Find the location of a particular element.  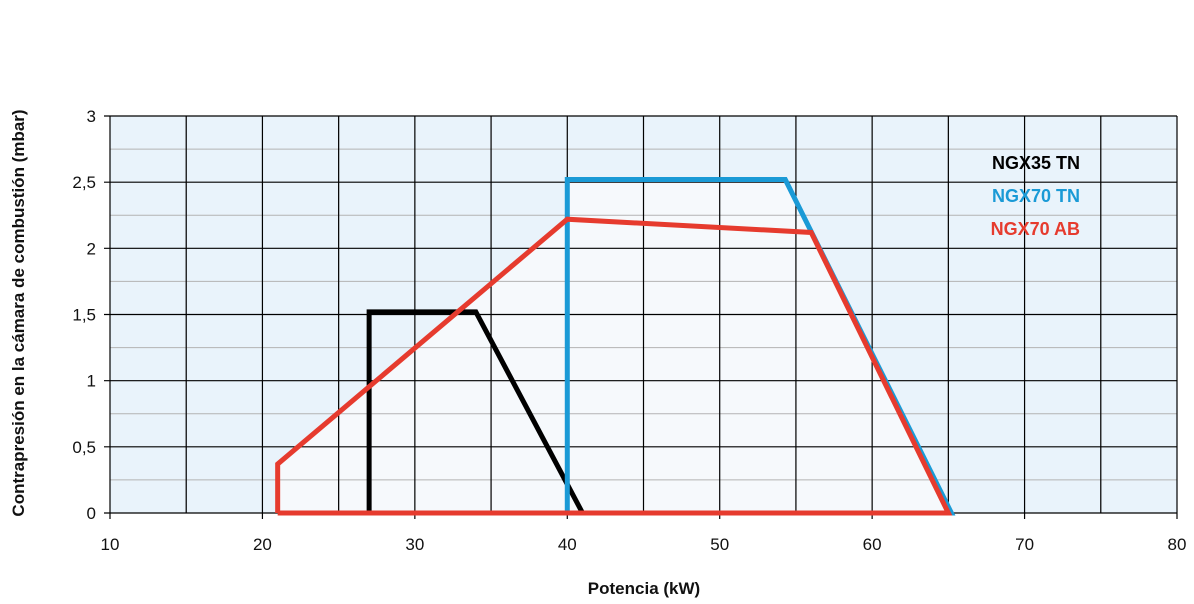

x-tick-label: 80 is located at coordinates (1177, 544).